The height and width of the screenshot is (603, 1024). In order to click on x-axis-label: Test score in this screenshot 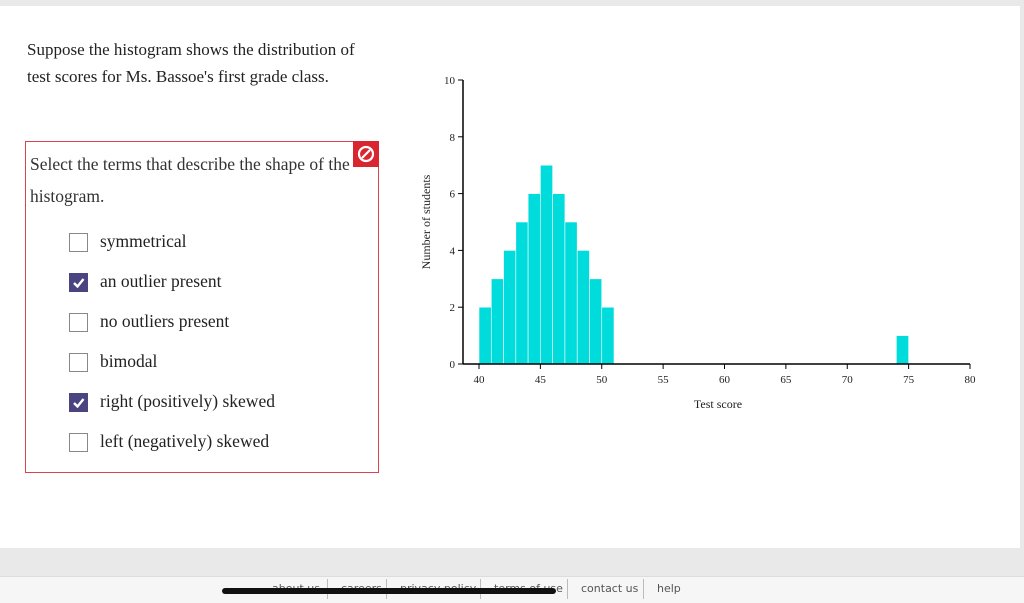, I will do `click(718, 404)`.